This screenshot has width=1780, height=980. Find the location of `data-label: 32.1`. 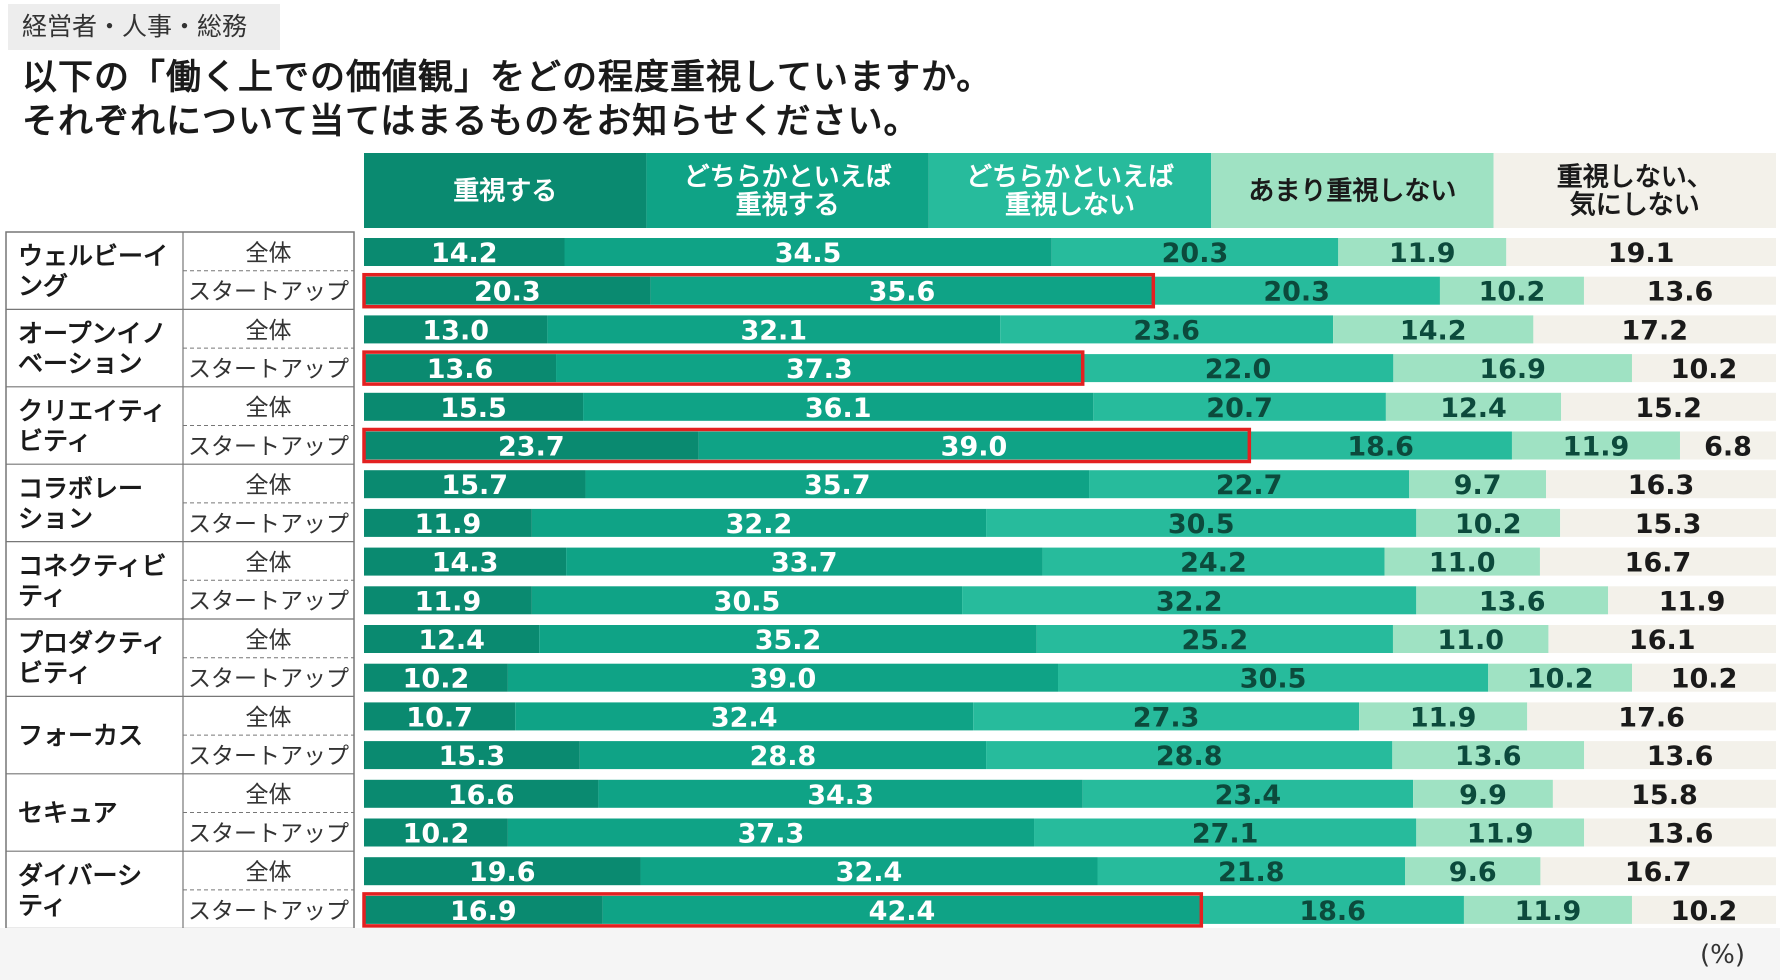

data-label: 32.1 is located at coordinates (773, 330).